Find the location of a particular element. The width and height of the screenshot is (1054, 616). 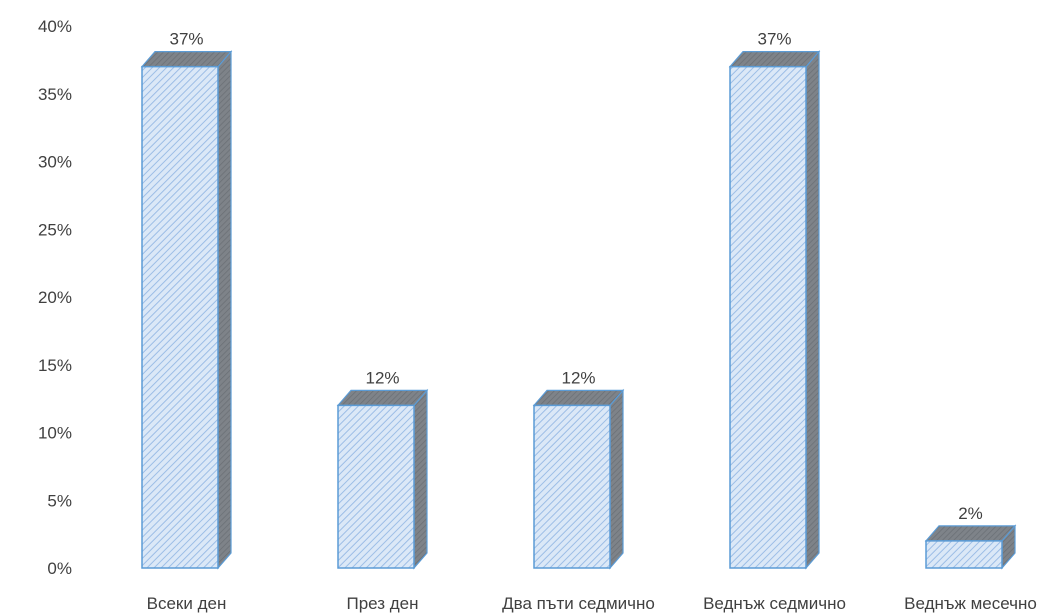

x-category-label: Всеки ден is located at coordinates (187, 603).